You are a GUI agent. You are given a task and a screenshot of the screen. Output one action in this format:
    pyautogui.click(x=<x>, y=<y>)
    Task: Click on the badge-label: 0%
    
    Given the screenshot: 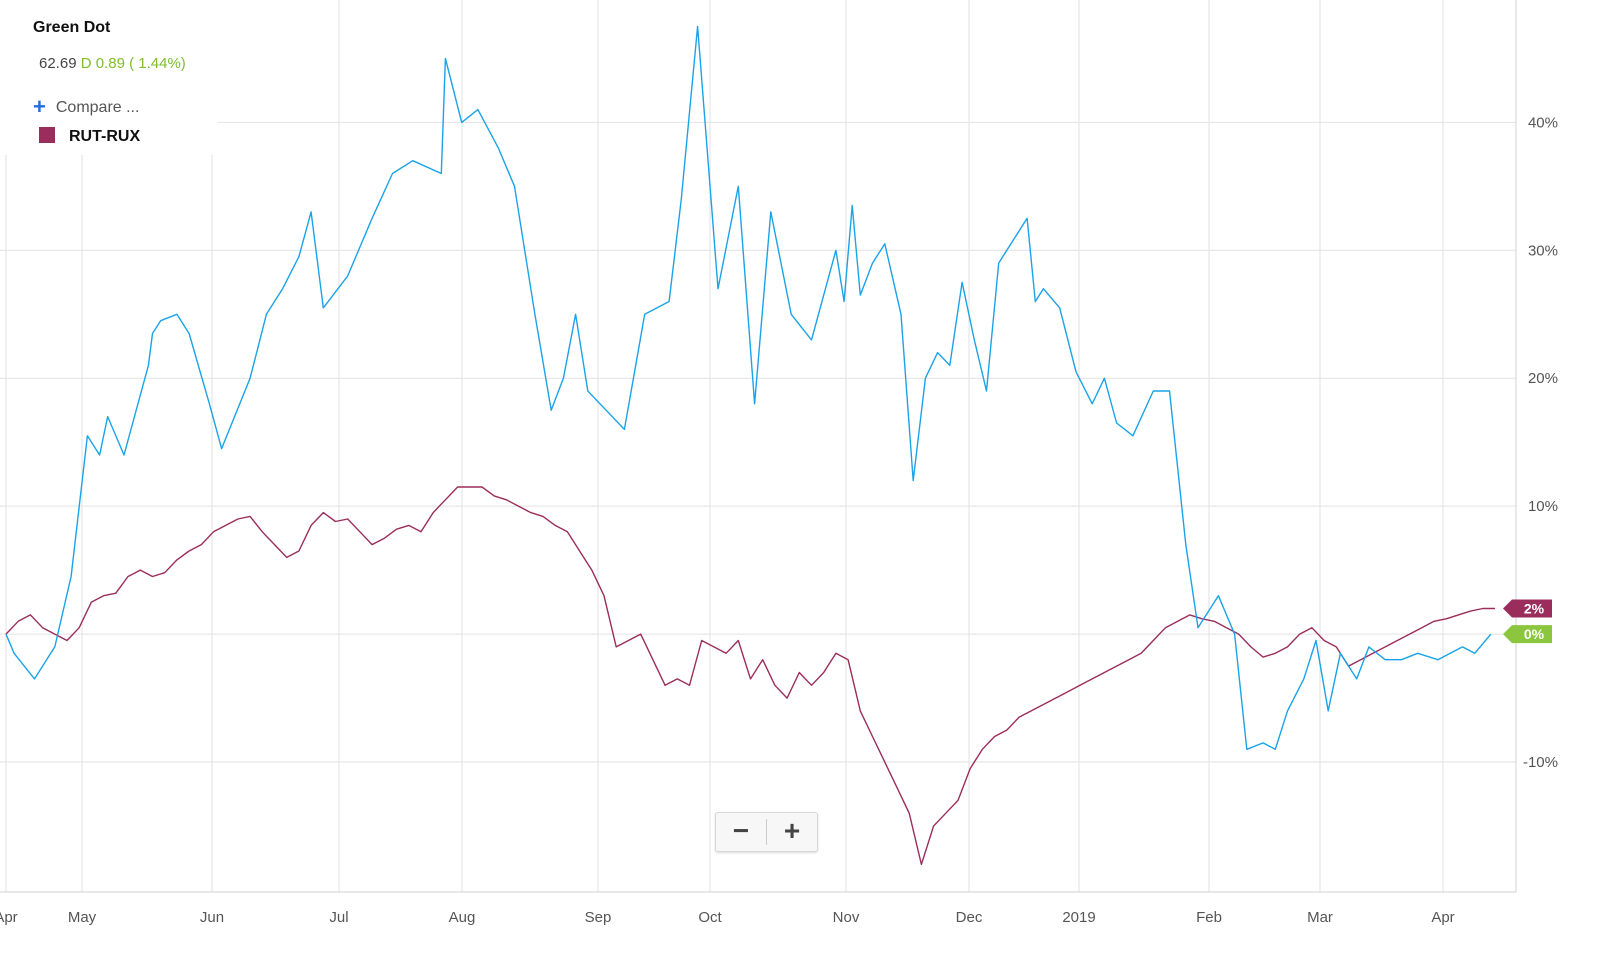 What is the action you would take?
    pyautogui.click(x=1534, y=634)
    